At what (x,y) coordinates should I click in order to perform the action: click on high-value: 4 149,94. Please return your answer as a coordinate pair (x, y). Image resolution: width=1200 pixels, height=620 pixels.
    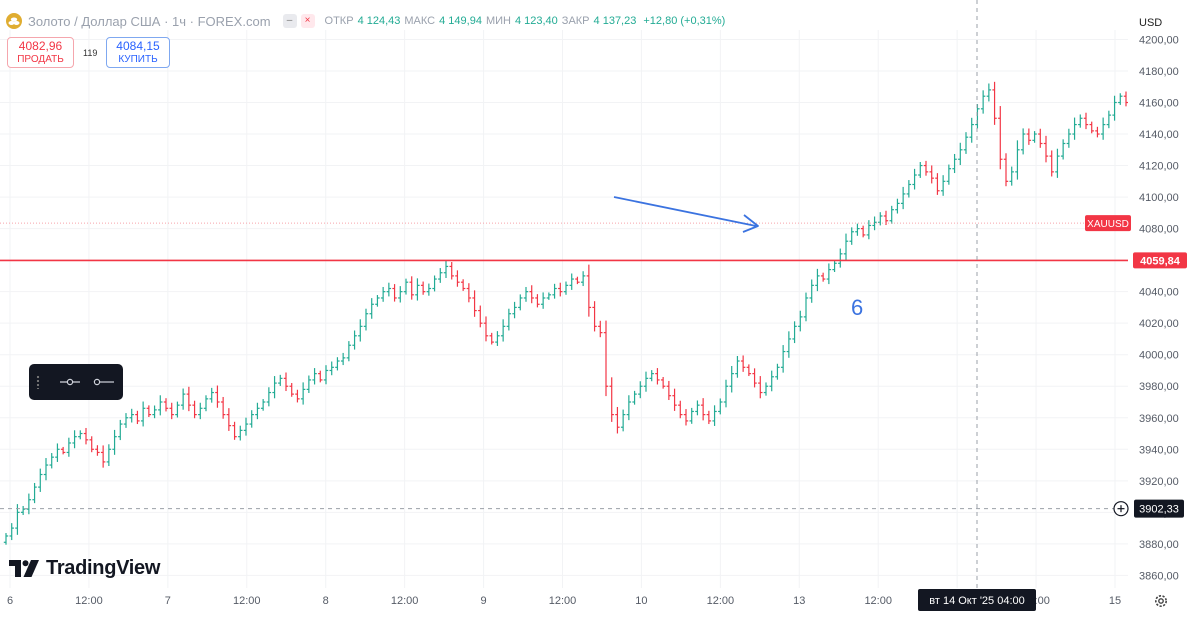
    Looking at the image, I should click on (460, 21).